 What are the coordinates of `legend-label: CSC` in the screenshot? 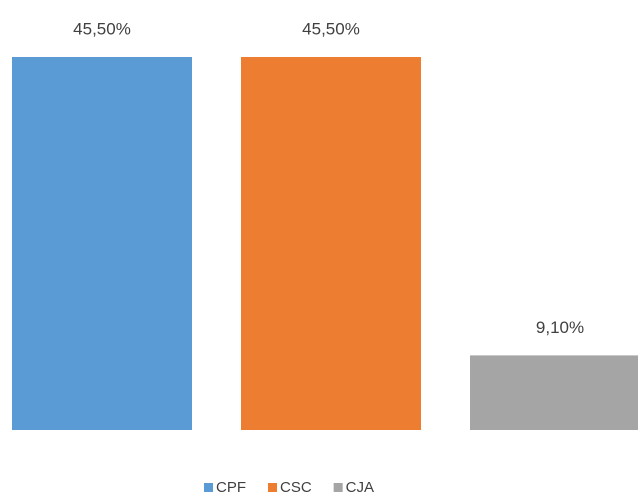 It's located at (296, 487).